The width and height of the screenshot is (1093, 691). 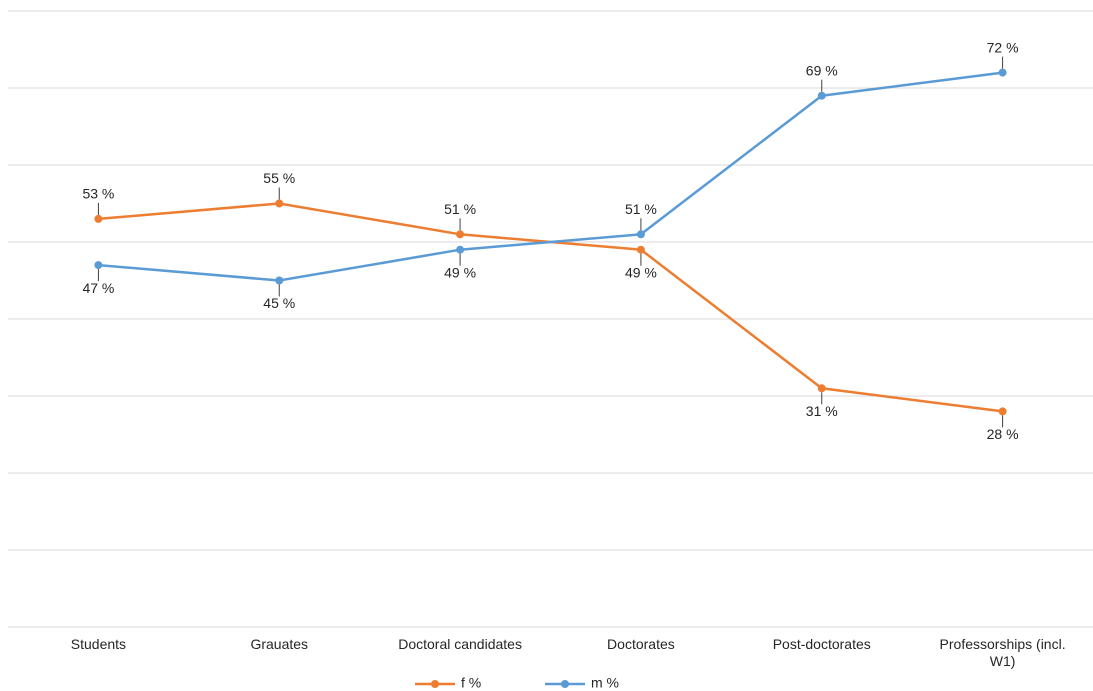 I want to click on data-label: 28 %, so click(x=1003, y=434).